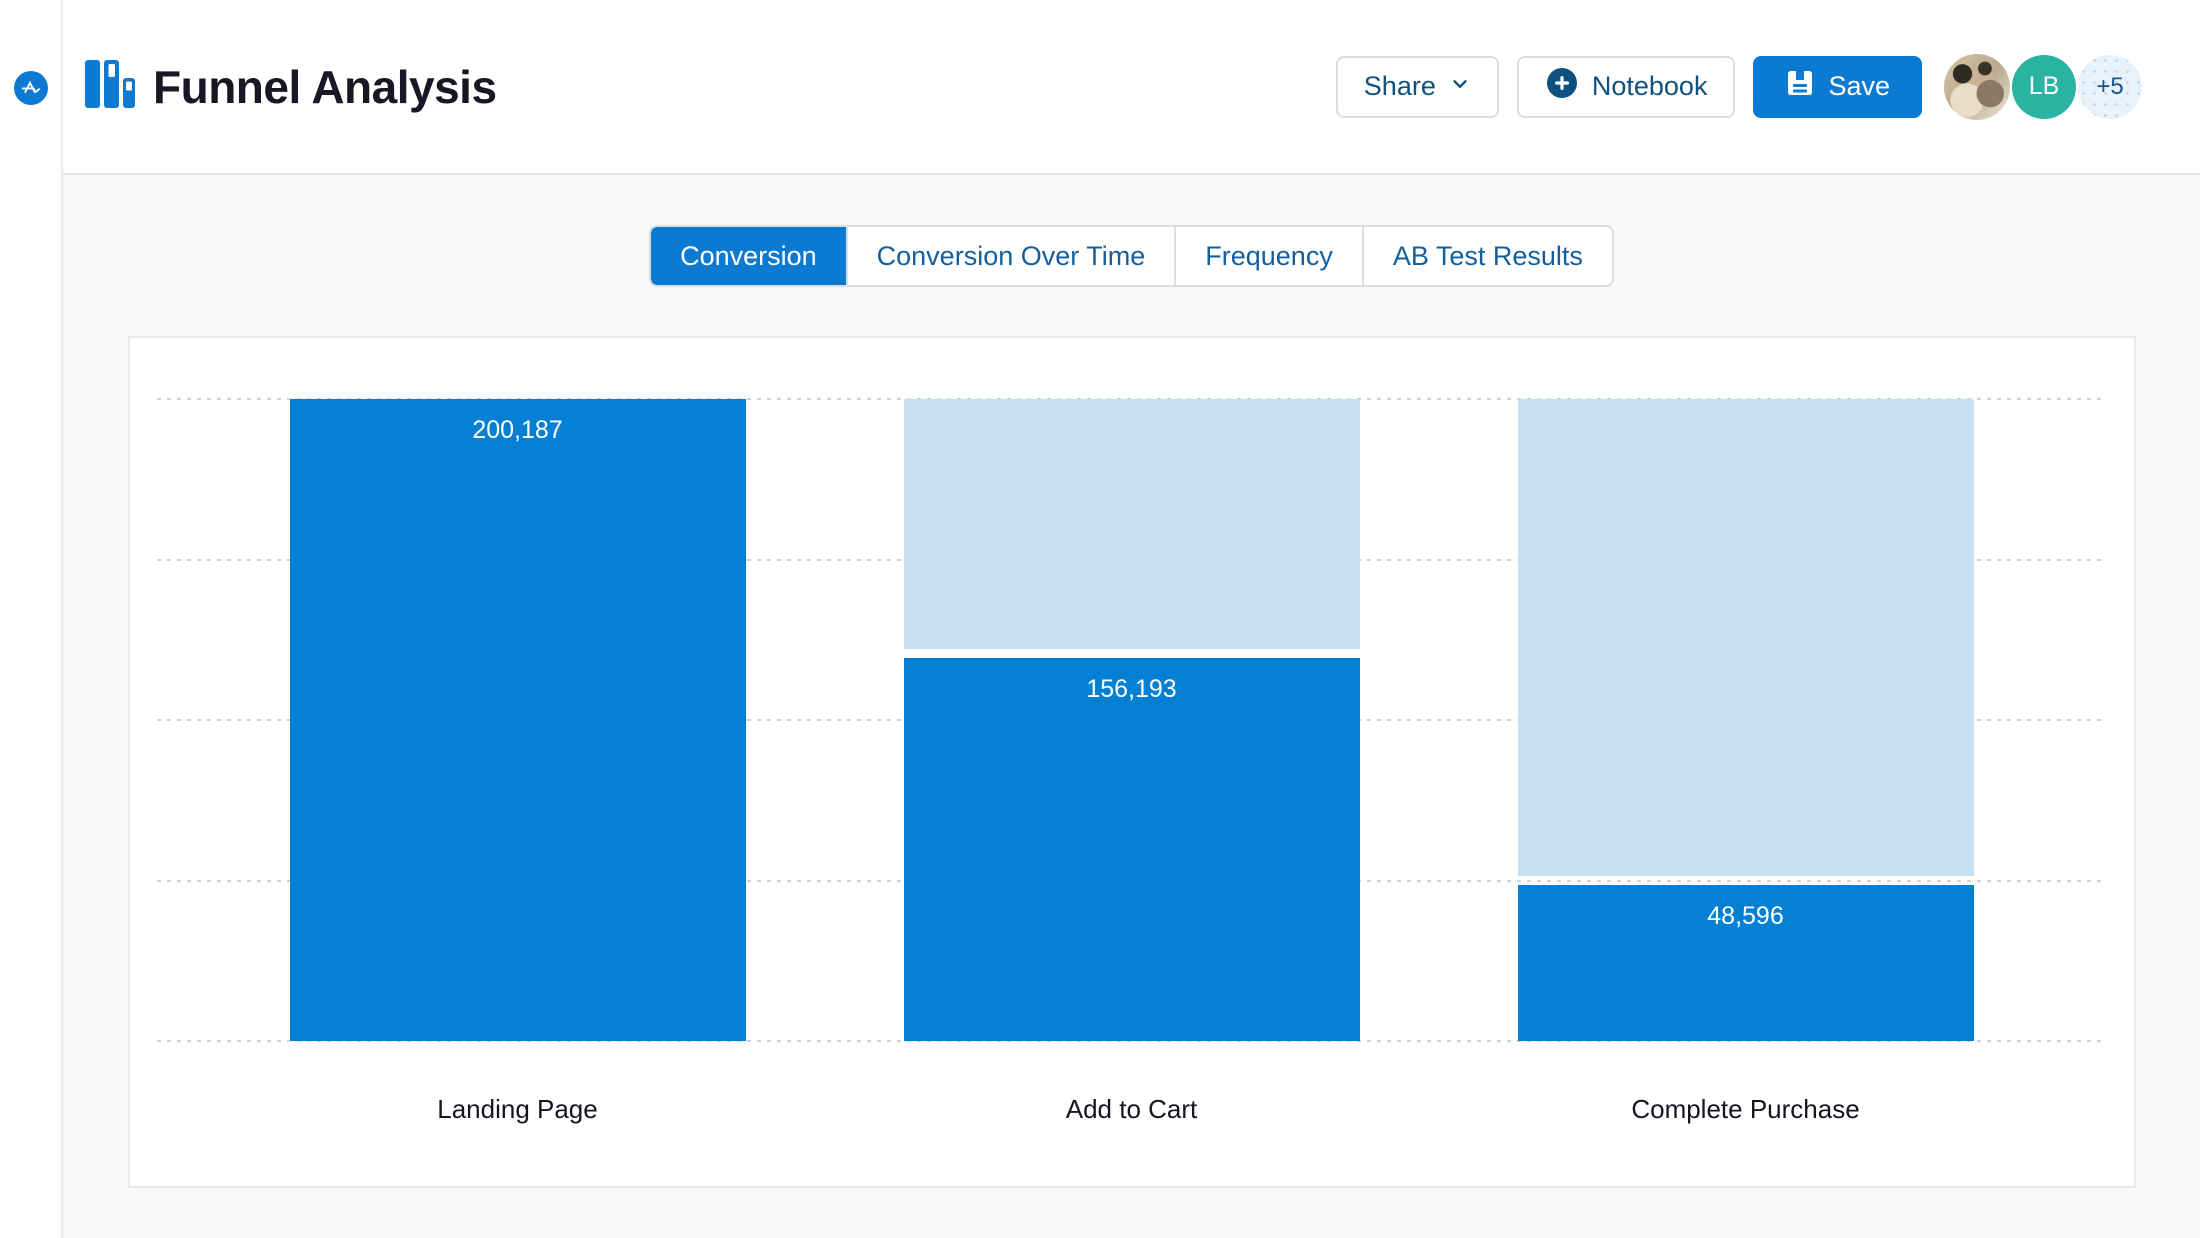 This screenshot has height=1238, width=2200. What do you see at coordinates (517, 1109) in the screenshot?
I see `category-label: Landing Page` at bounding box center [517, 1109].